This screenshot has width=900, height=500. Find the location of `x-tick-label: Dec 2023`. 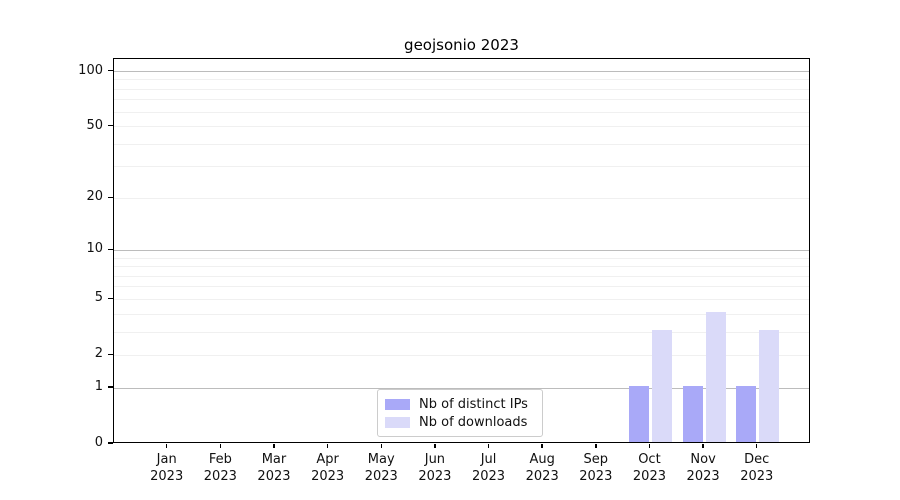

x-tick-label: Dec 2023 is located at coordinates (757, 468).